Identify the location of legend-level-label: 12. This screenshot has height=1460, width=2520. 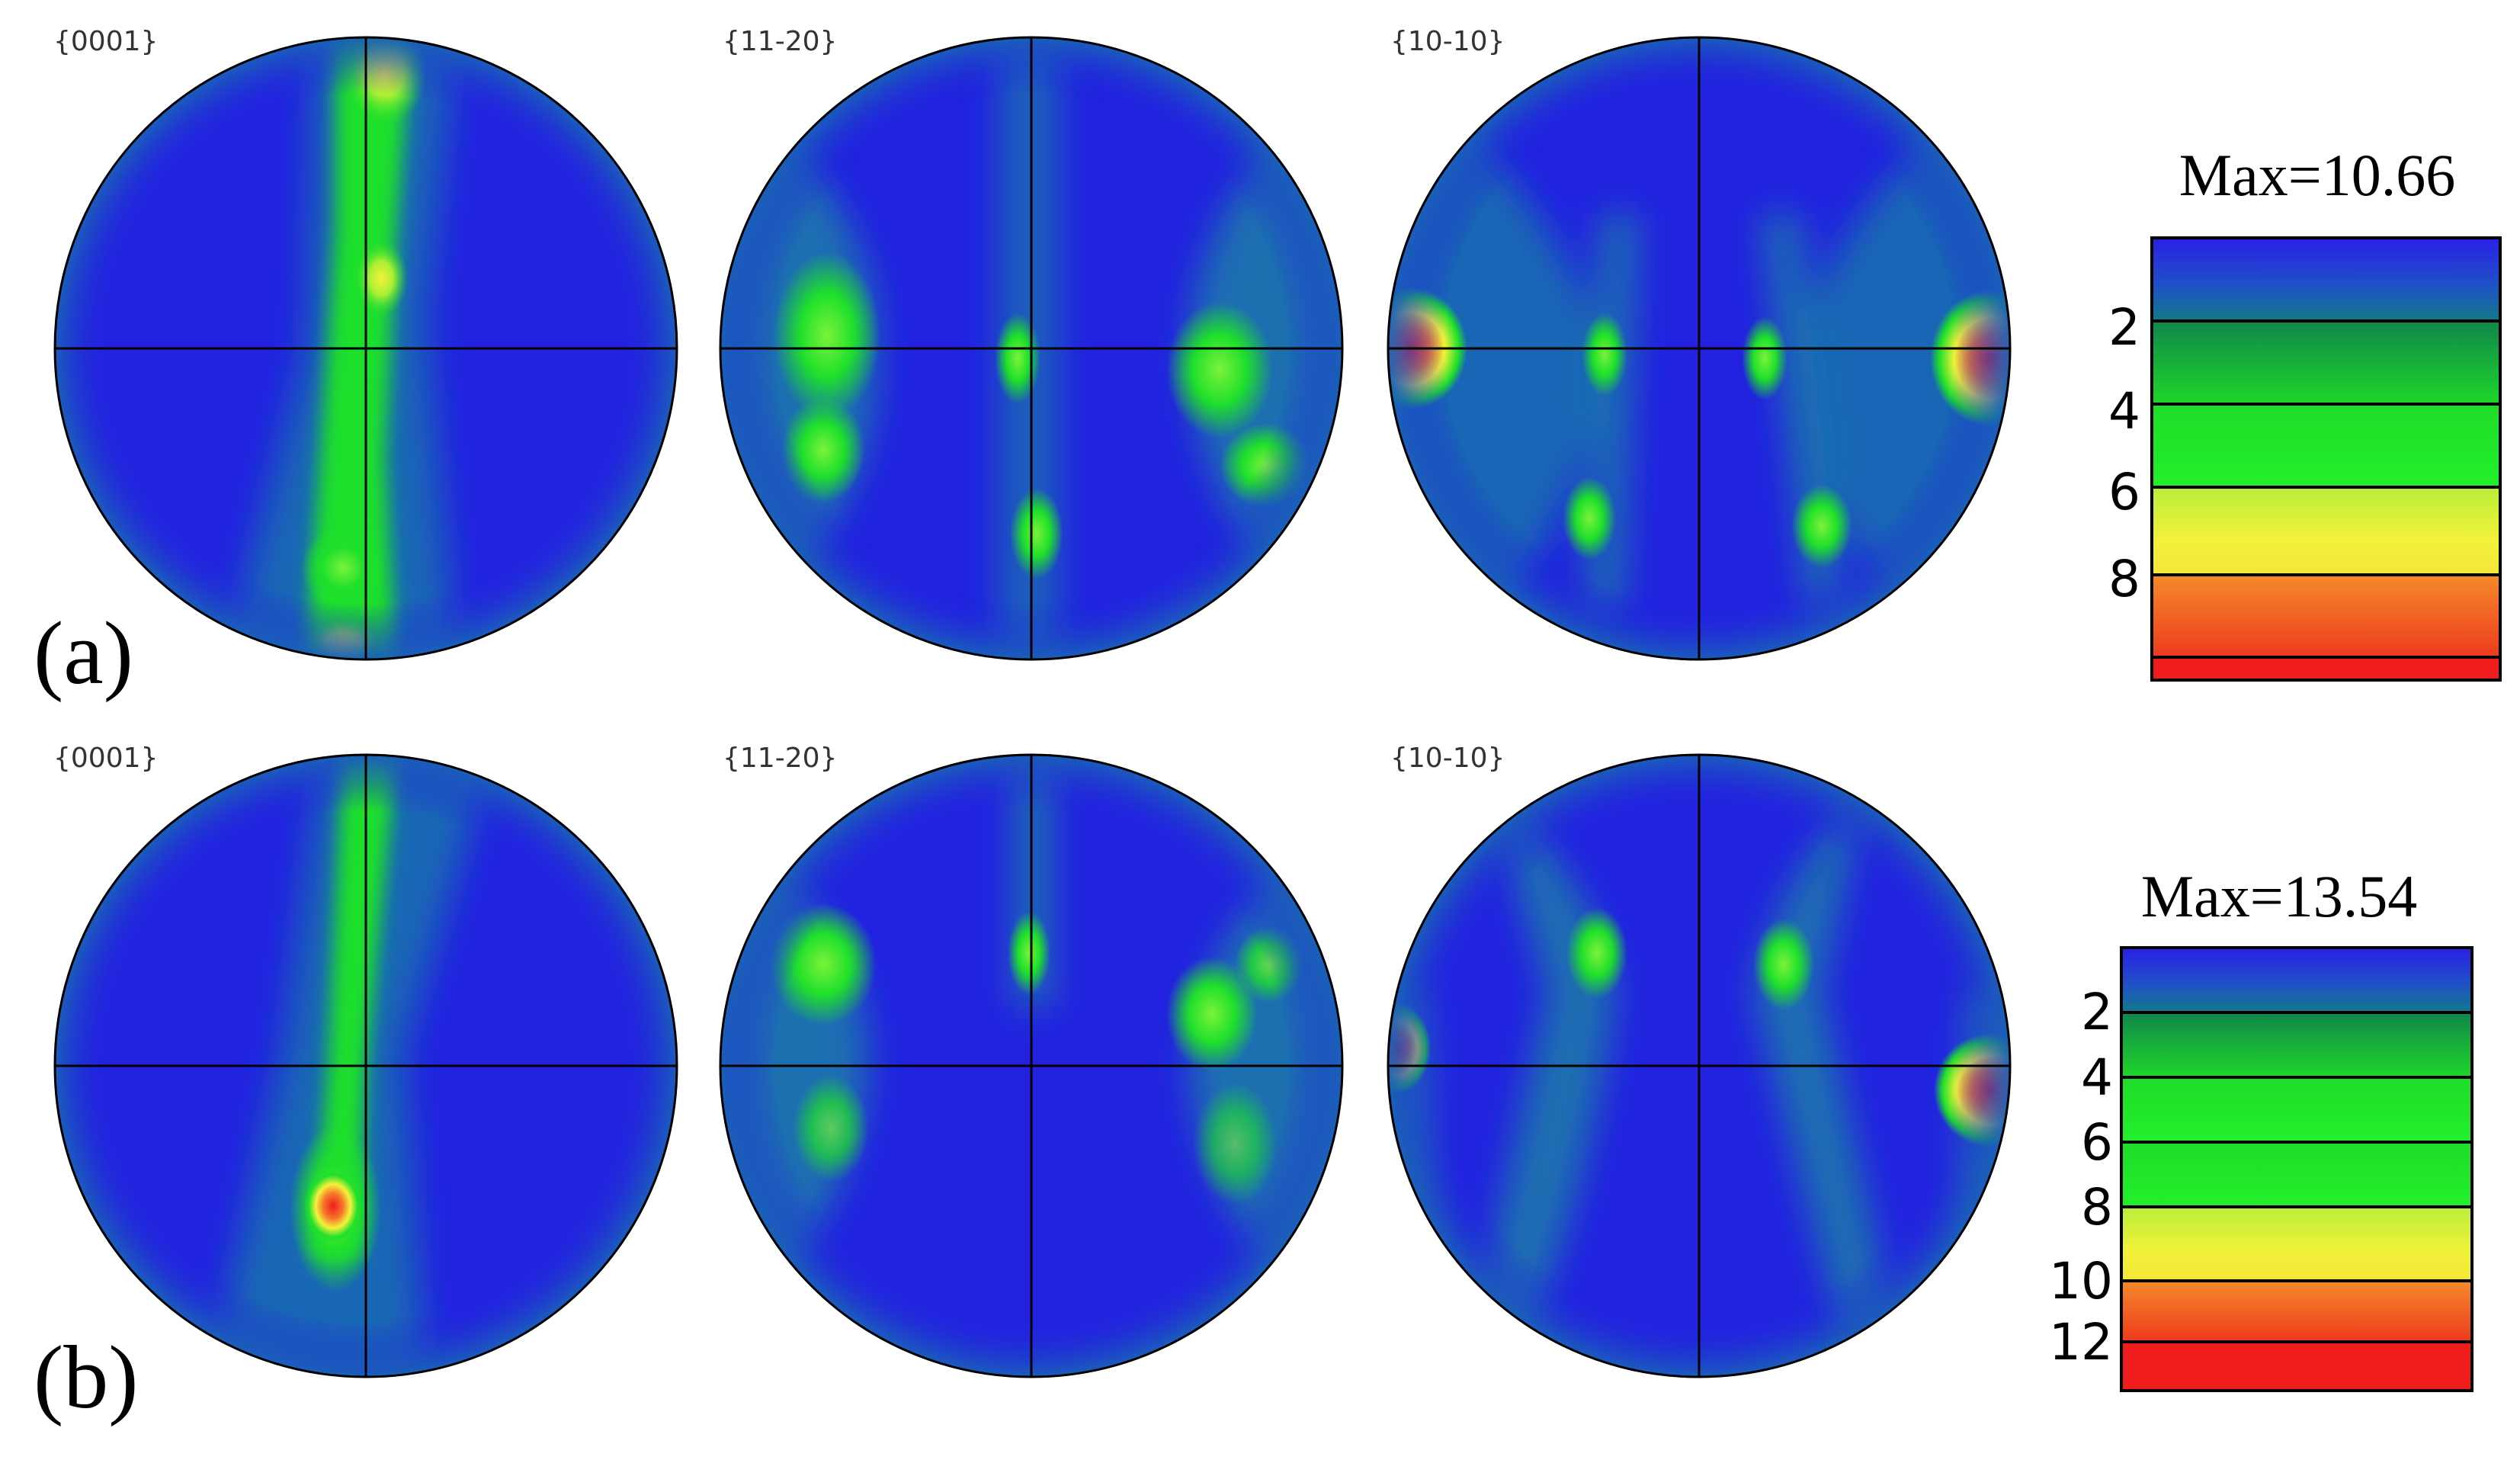
(2081, 1343).